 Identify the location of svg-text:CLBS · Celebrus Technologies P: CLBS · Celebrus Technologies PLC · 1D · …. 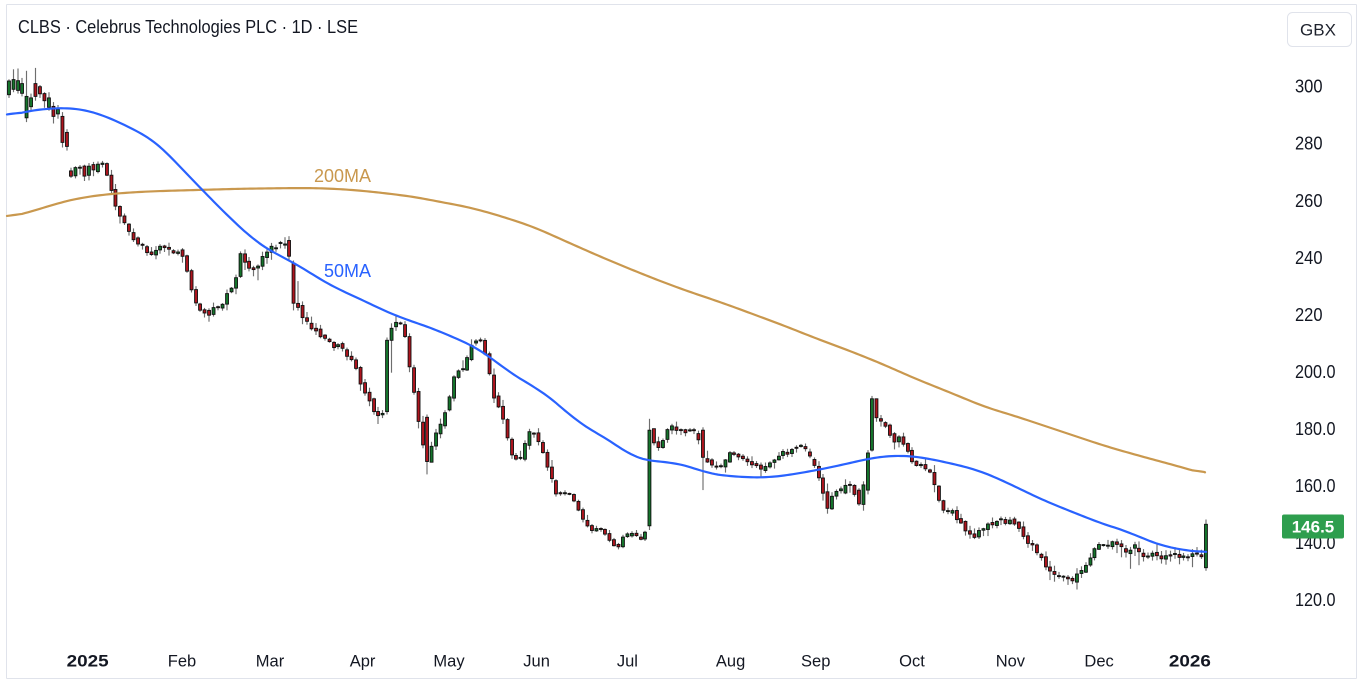
(188, 27).